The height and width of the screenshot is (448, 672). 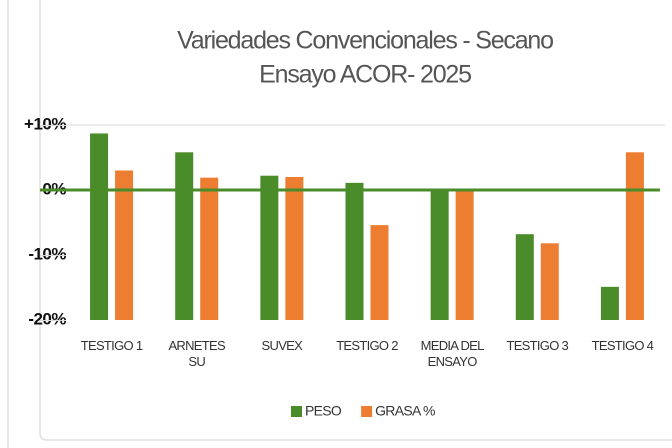 I want to click on y-tick-label: -10%, so click(x=47, y=253).